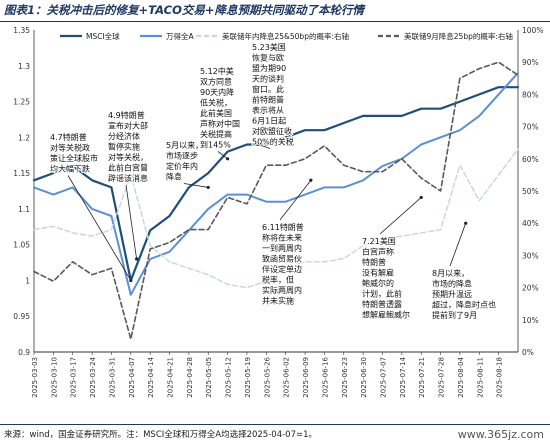  Describe the element at coordinates (382, 294) in the screenshot. I see `annotation-text: 计划，此前` at that location.